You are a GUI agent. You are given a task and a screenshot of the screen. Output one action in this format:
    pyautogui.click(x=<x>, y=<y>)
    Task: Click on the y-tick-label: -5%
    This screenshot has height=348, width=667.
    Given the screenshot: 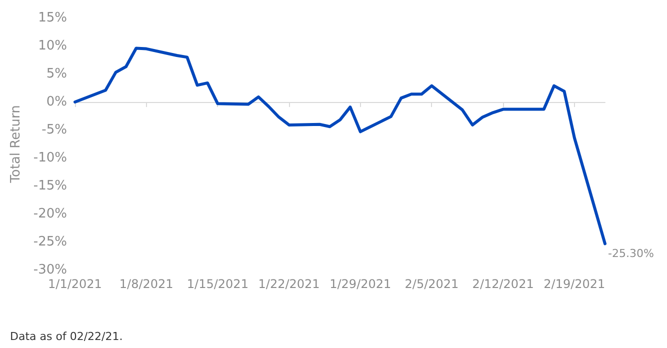 What is the action you would take?
    pyautogui.click(x=54, y=130)
    